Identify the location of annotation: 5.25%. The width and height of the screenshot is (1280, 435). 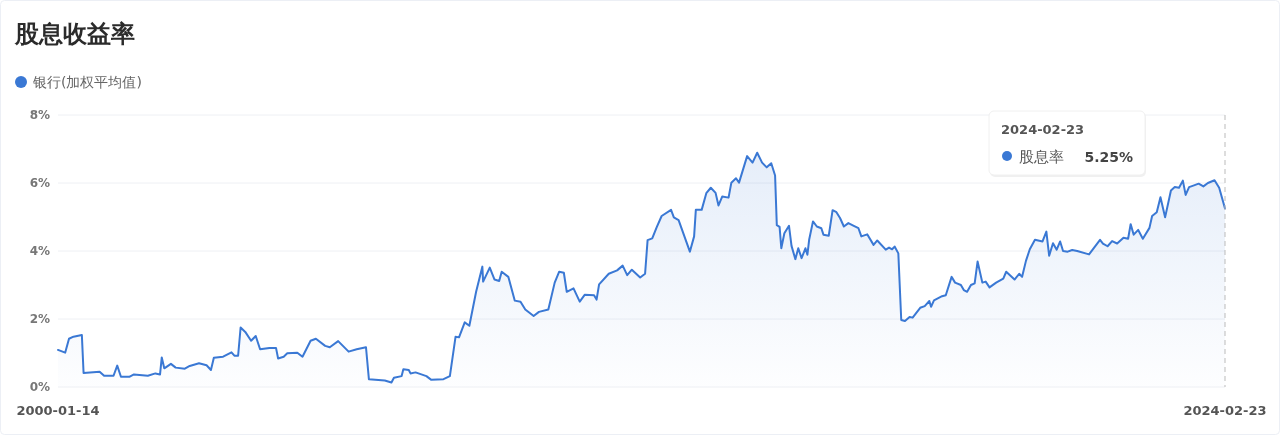
(1108, 157).